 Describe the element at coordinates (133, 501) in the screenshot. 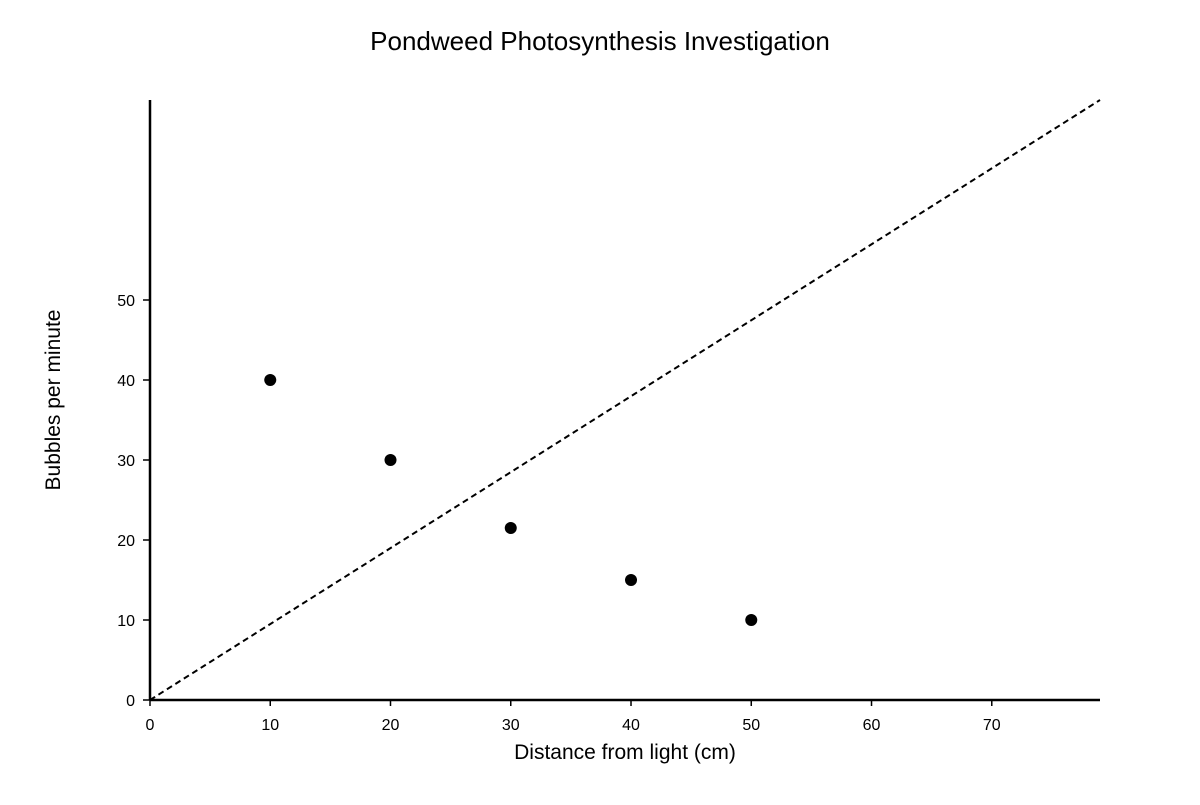

I see `y-axis-ticks: 0 10 20 30 40 50` at that location.